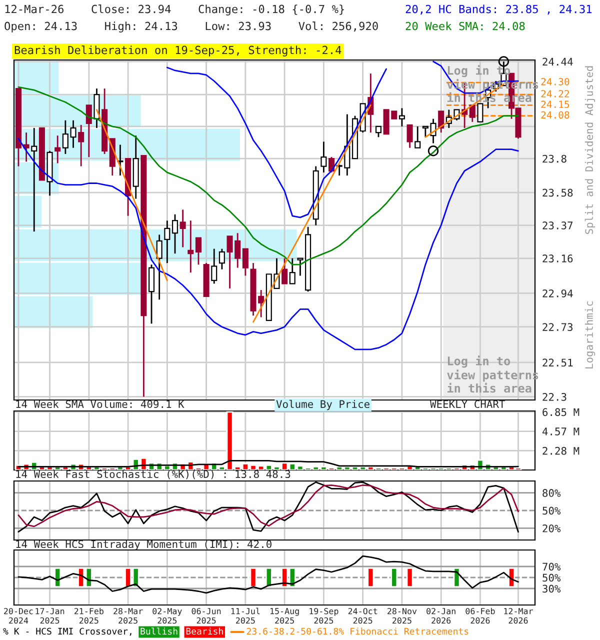 The image size is (600, 640). I want to click on text: Bearish Deliberation on 19-Sep-25, Strength: -2.4, so click(178, 51).